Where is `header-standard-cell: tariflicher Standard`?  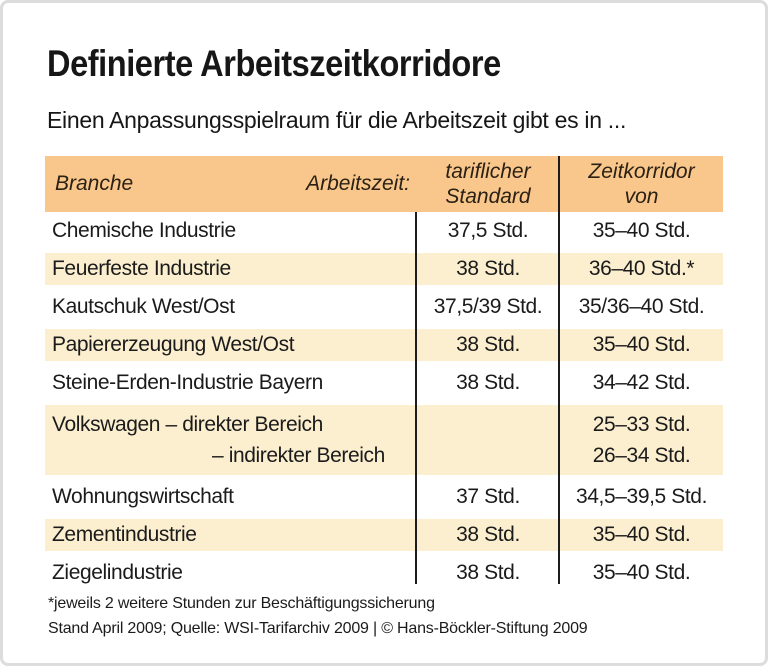 header-standard-cell: tariflicher Standard is located at coordinates (488, 184).